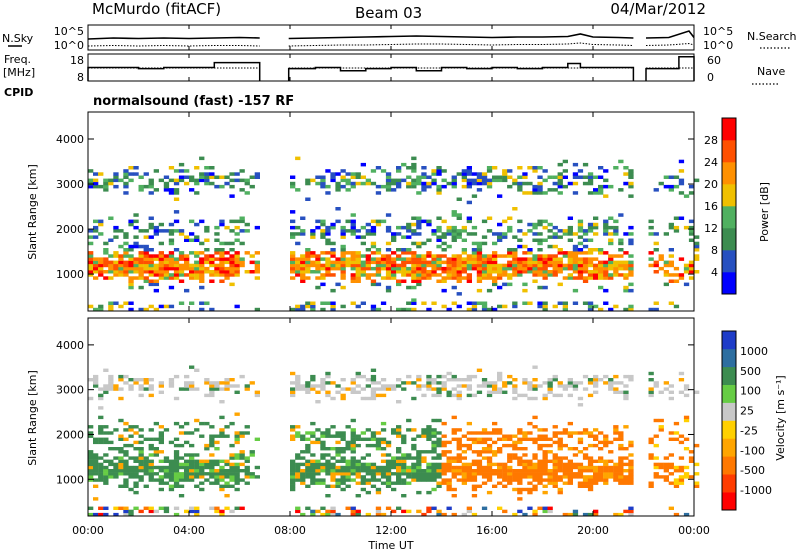 This screenshot has width=800, height=554. I want to click on velocity-colorbar-tick-label: -100, so click(752, 450).